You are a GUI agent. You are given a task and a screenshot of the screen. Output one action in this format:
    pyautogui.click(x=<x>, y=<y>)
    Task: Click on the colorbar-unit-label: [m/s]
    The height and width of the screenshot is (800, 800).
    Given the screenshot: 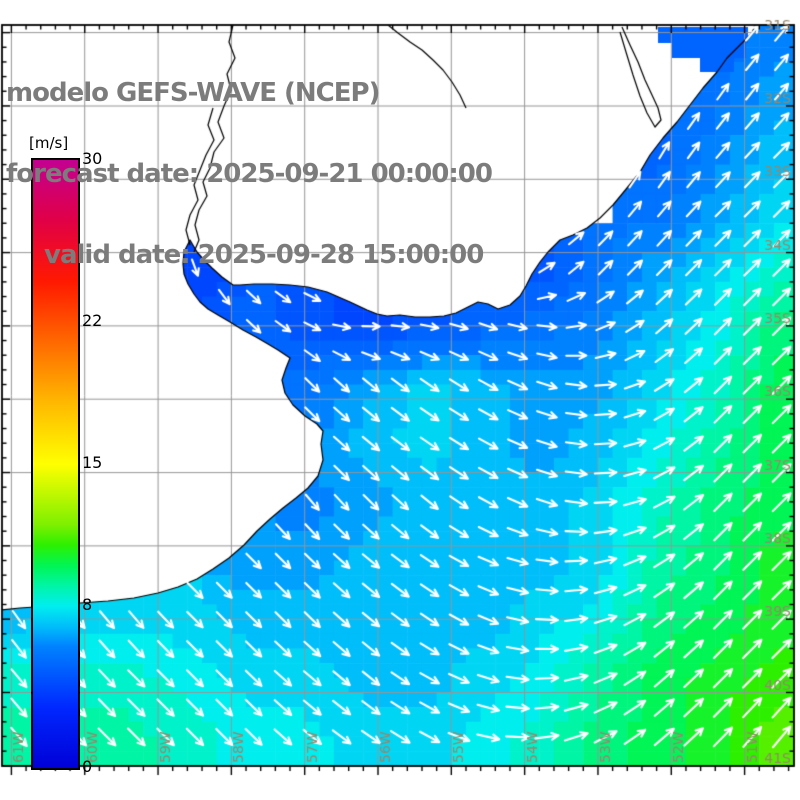 What is the action you would take?
    pyautogui.click(x=49, y=143)
    